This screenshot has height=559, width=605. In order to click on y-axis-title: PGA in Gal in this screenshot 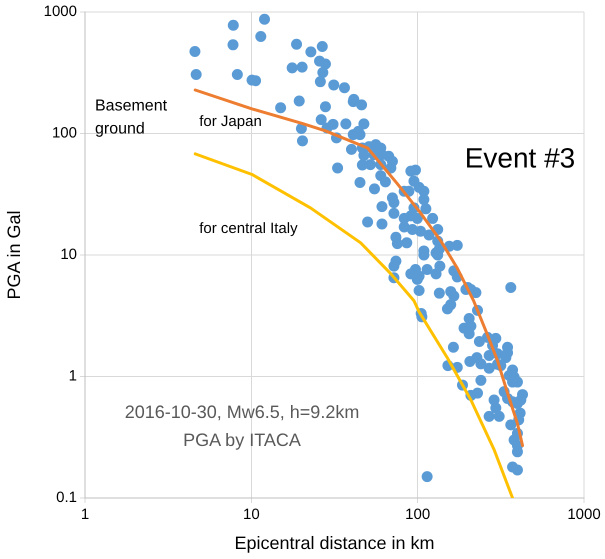, I will do `click(14, 255)`.